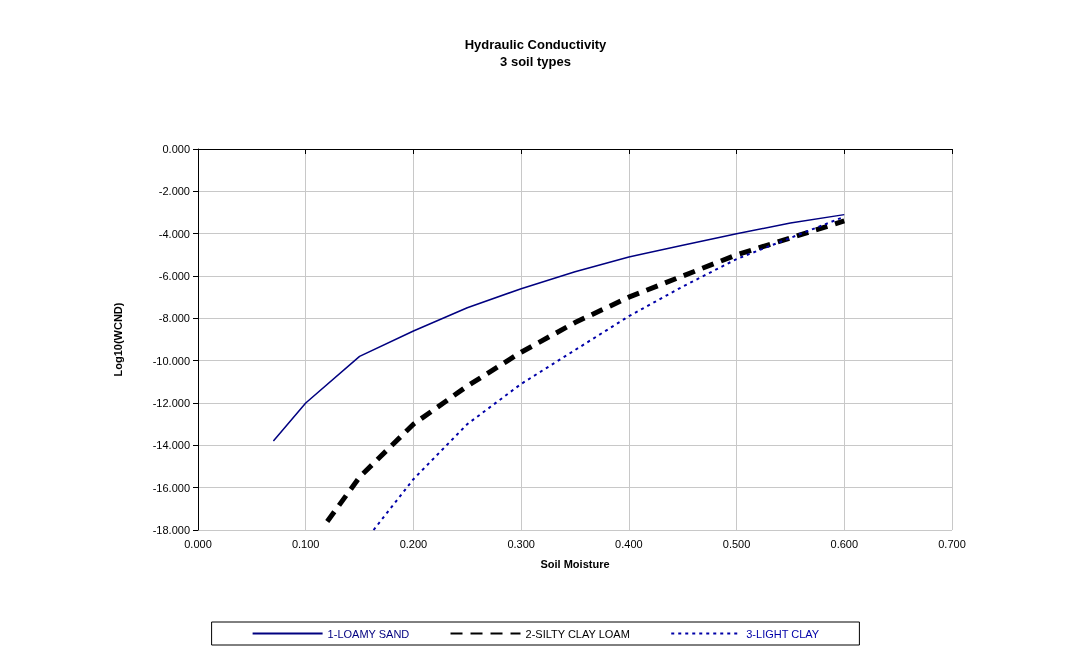 Image resolution: width=1071 pixels, height=665 pixels. Describe the element at coordinates (174, 191) in the screenshot. I see `y-tick-label: -2.000` at that location.